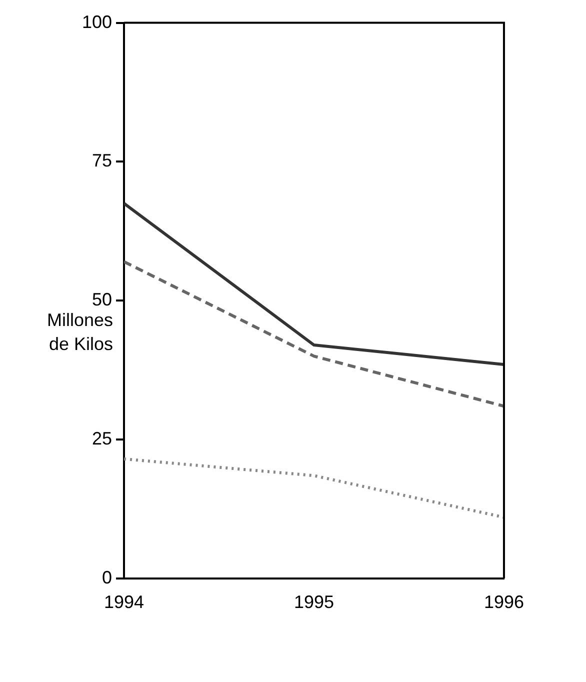 The image size is (586, 682). Describe the element at coordinates (504, 602) in the screenshot. I see `x-tick-label: 1996` at that location.